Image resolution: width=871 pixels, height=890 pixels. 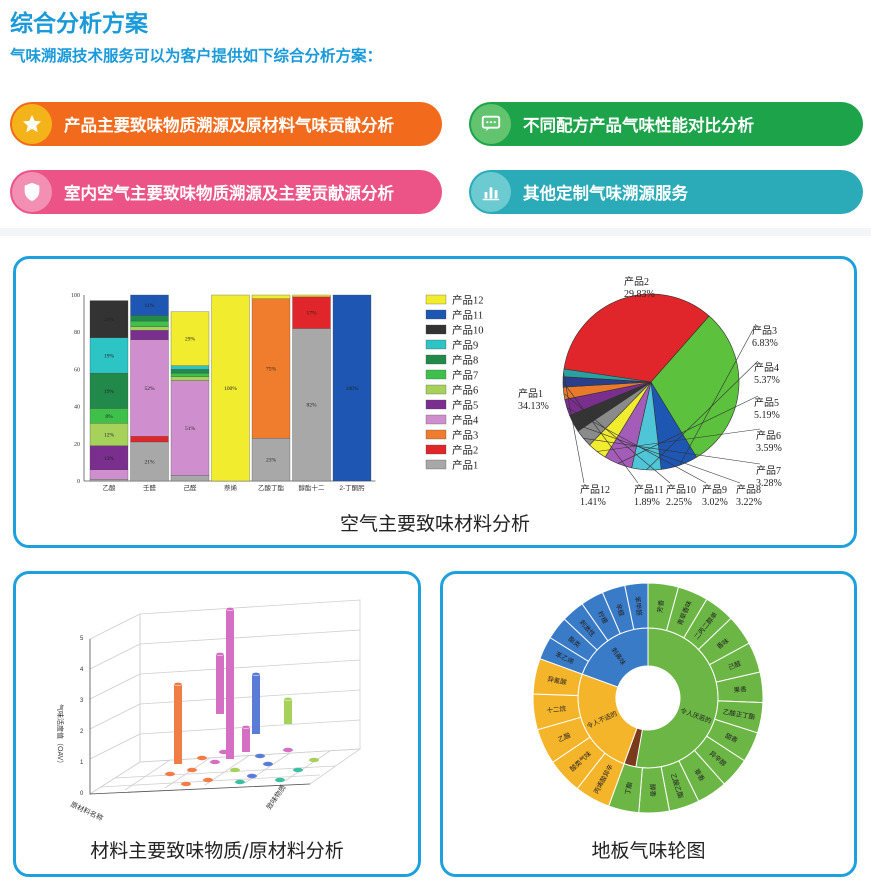 I want to click on wheel-outer-segment, so click(x=636, y=606).